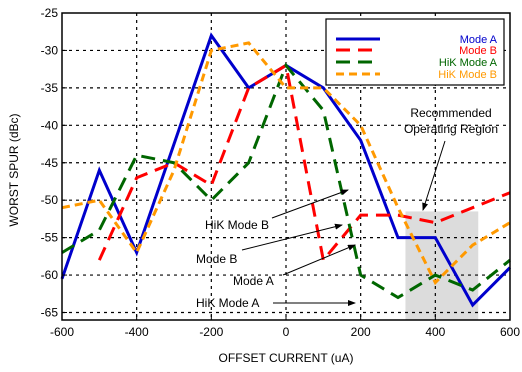  I want to click on y-tick-label: -50, so click(50, 200).